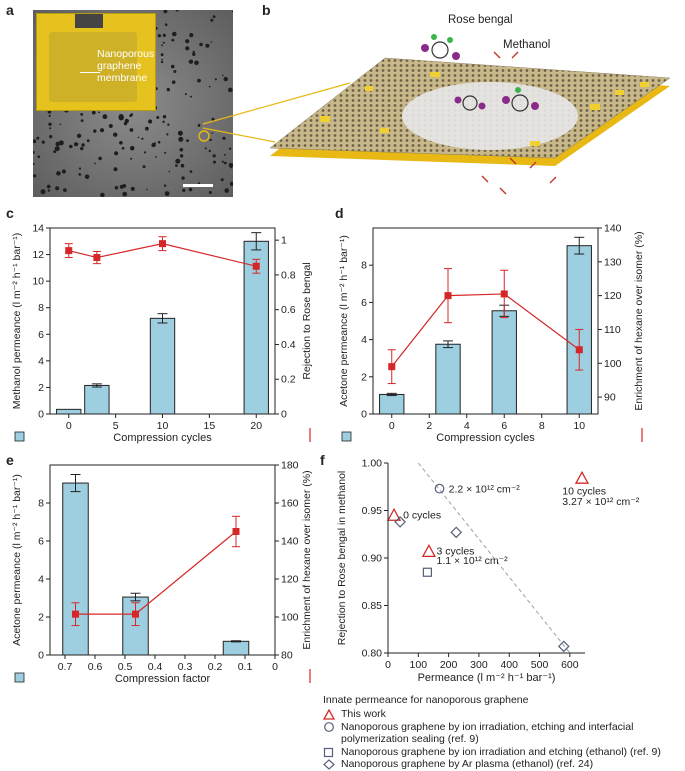  I want to click on y2-tick-label: 1, so click(284, 241).